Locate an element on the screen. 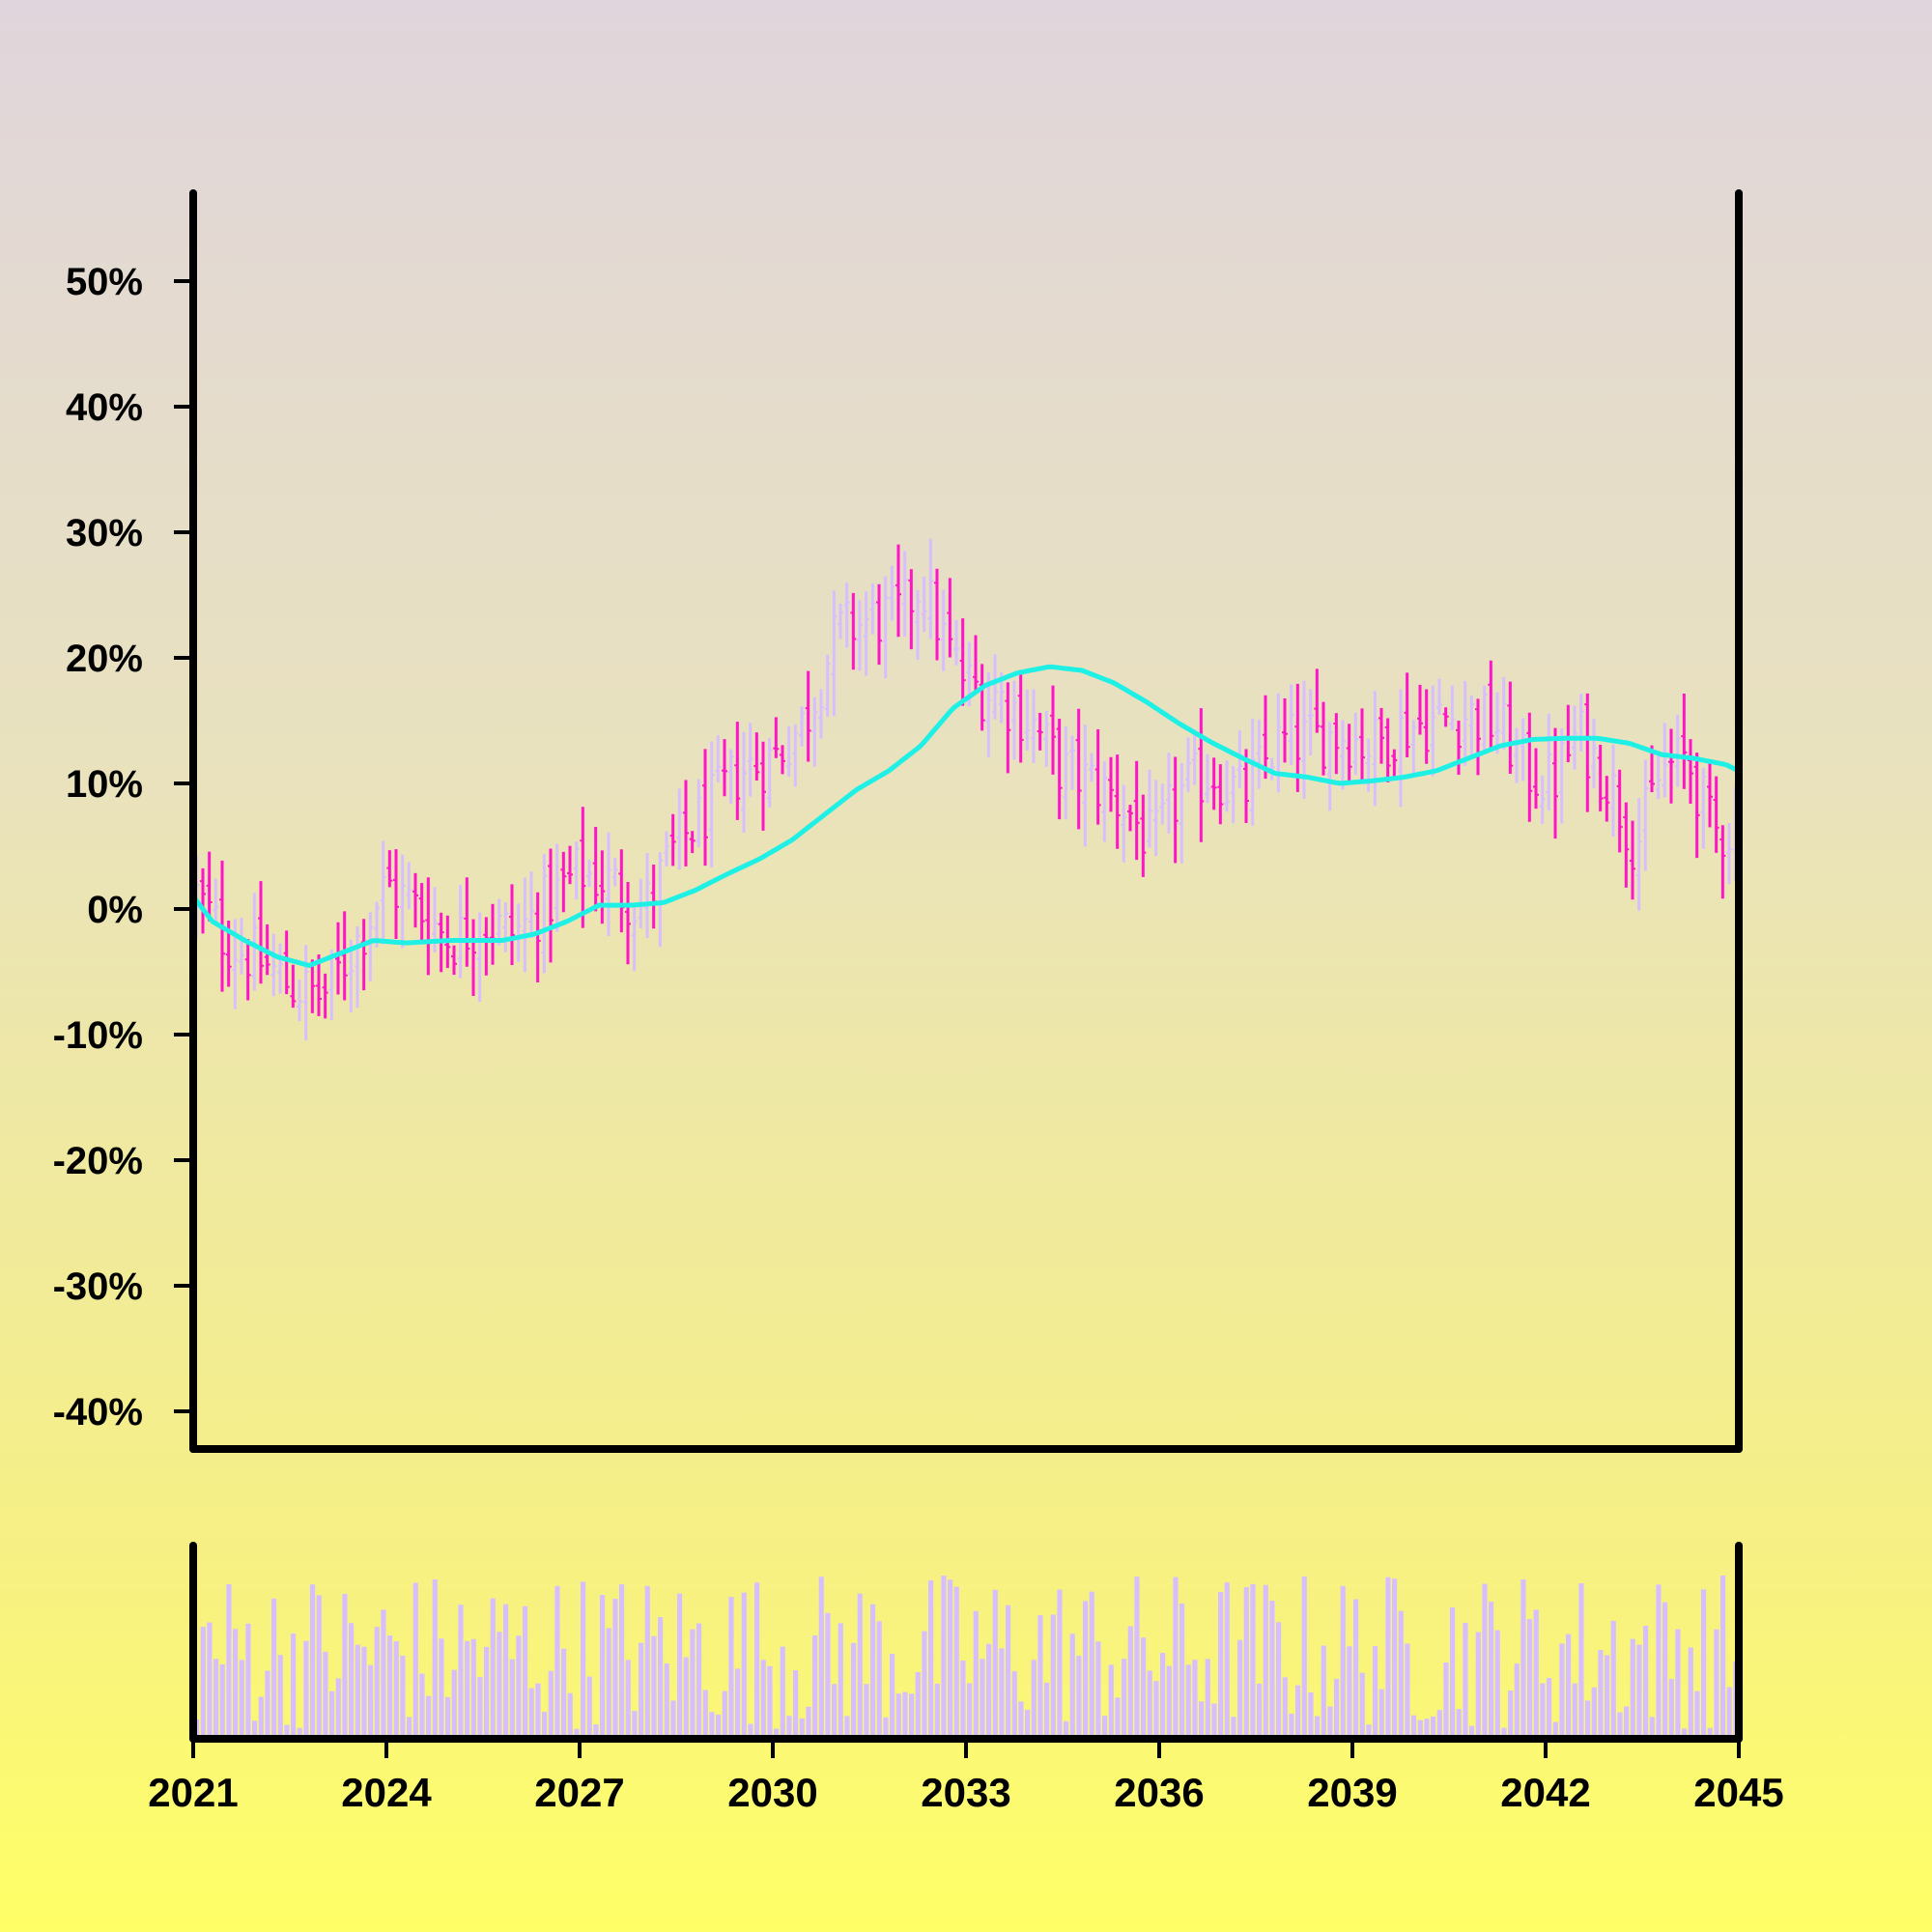  moving-average-layer is located at coordinates (966, 816).